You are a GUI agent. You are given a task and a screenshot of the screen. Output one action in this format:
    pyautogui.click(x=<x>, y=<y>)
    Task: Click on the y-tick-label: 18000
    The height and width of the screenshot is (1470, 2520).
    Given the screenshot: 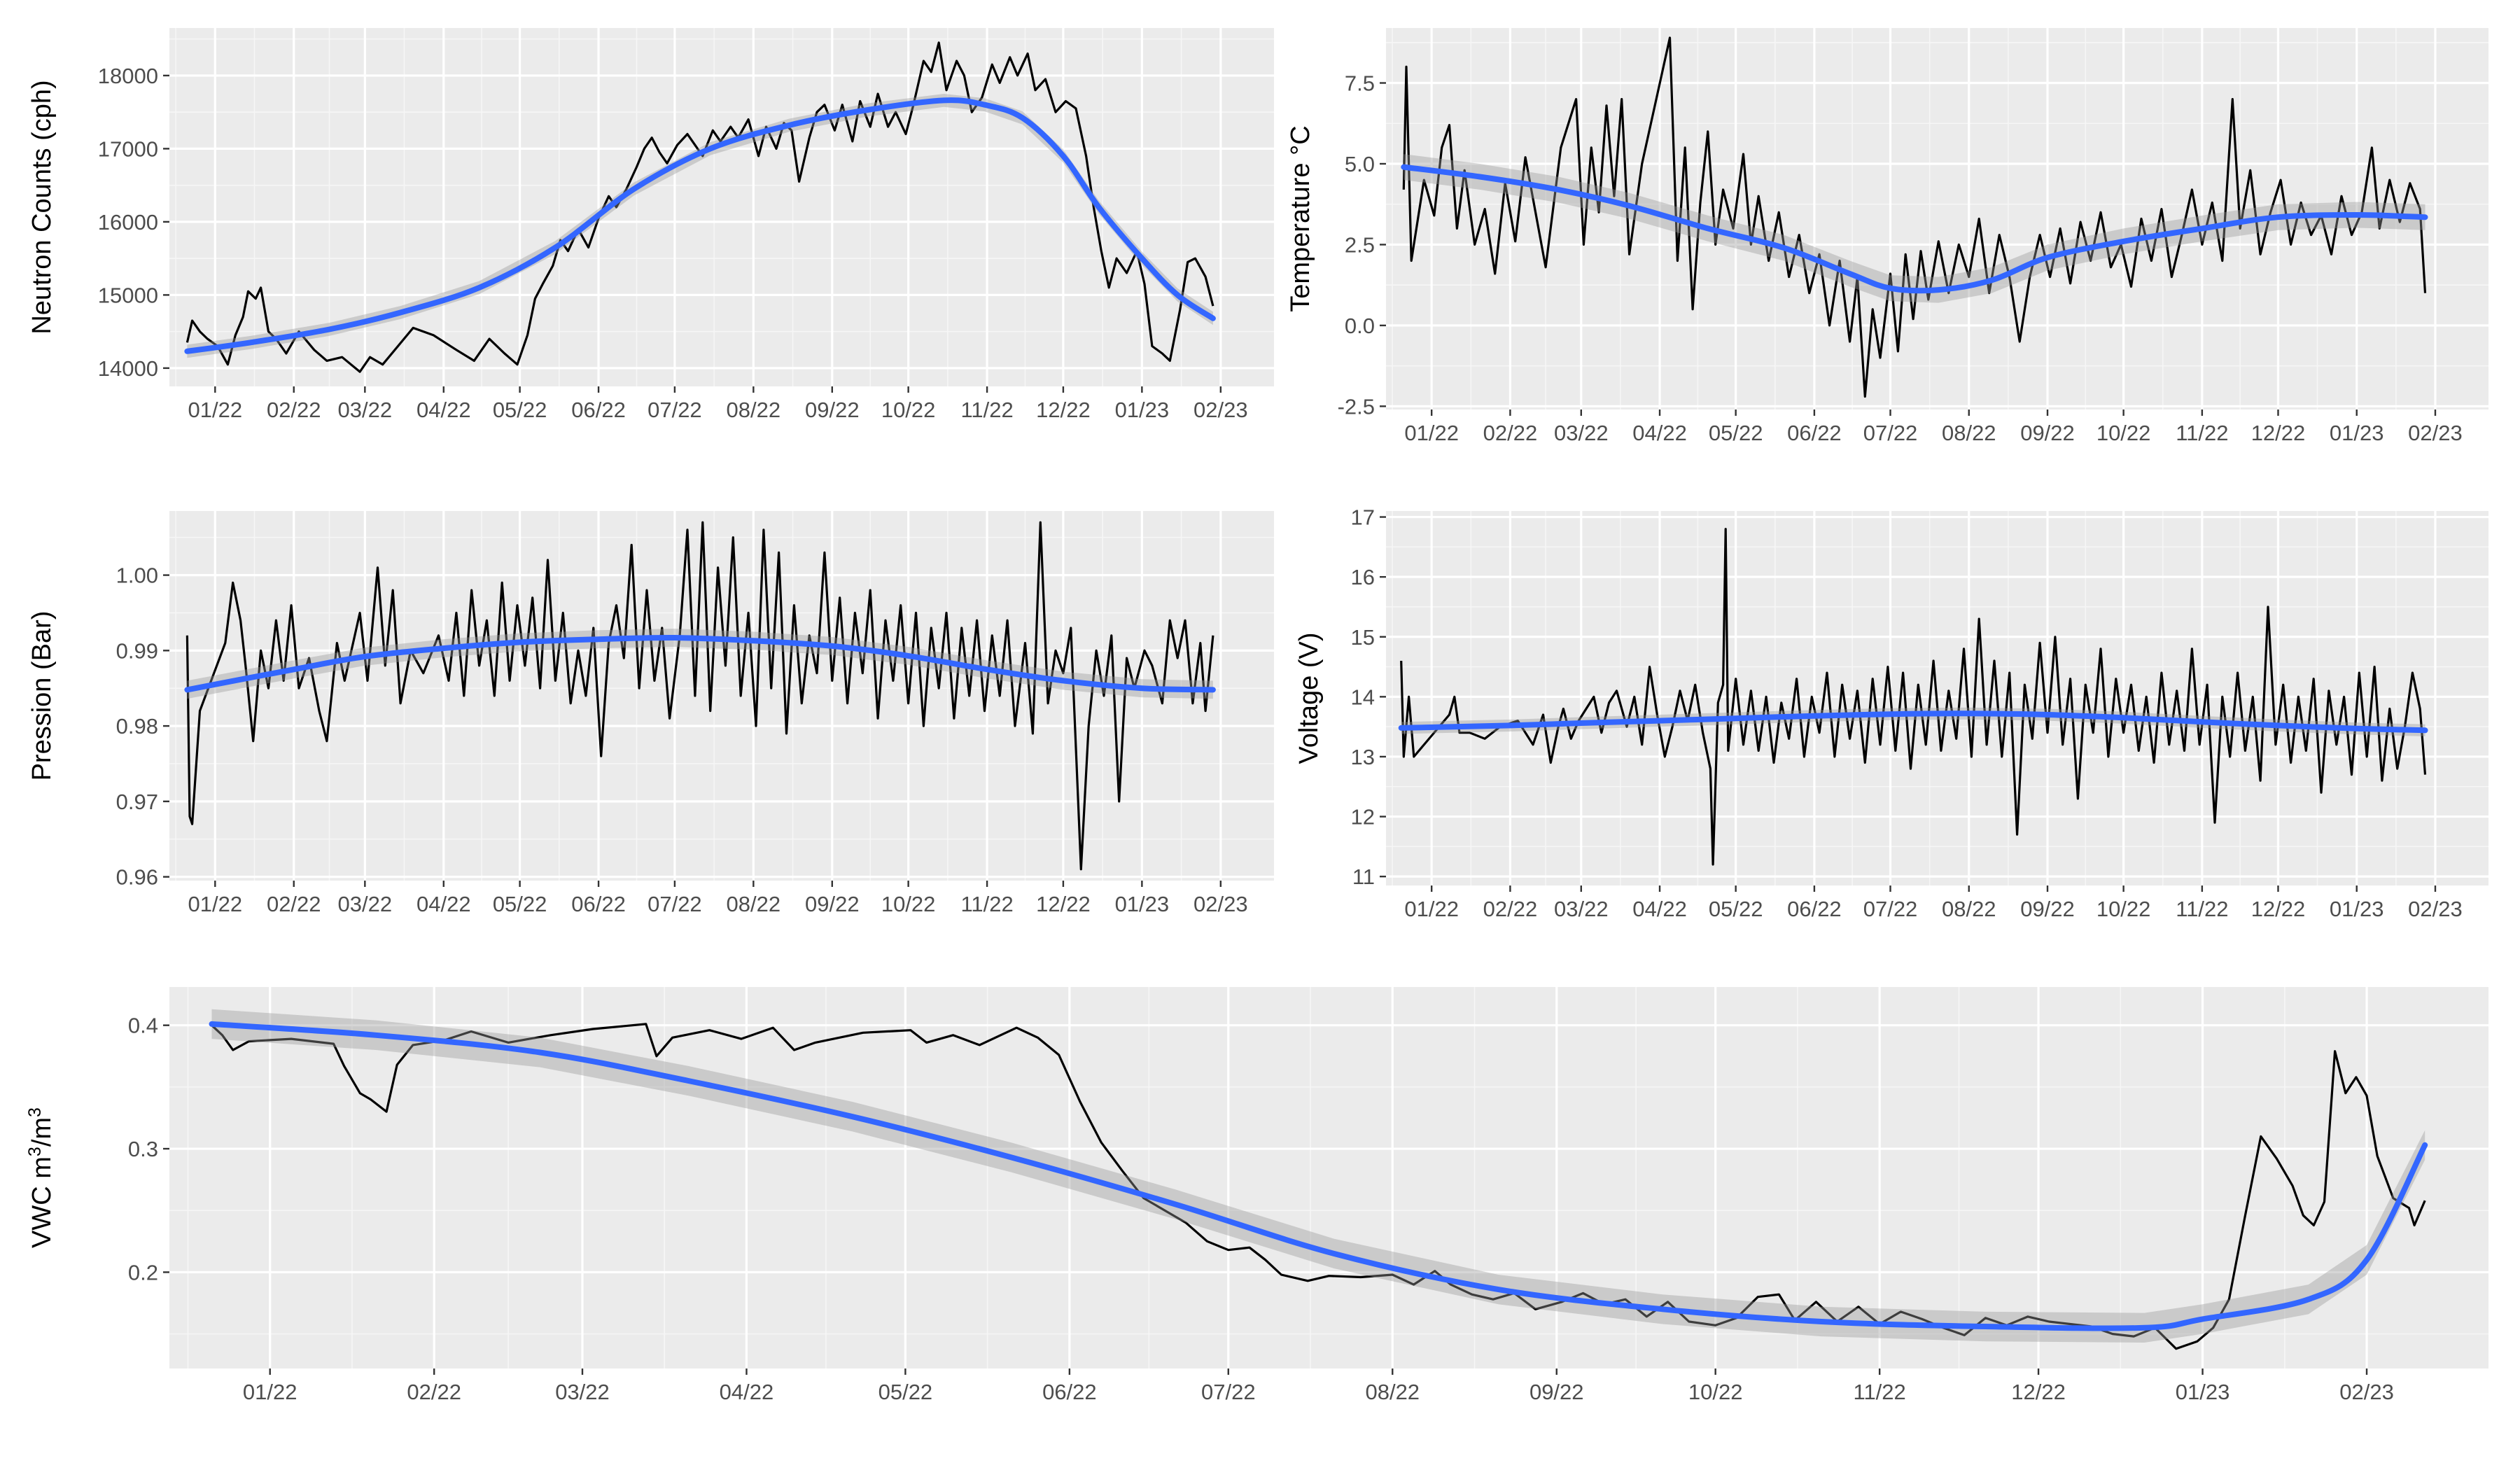 What is the action you would take?
    pyautogui.click(x=128, y=76)
    